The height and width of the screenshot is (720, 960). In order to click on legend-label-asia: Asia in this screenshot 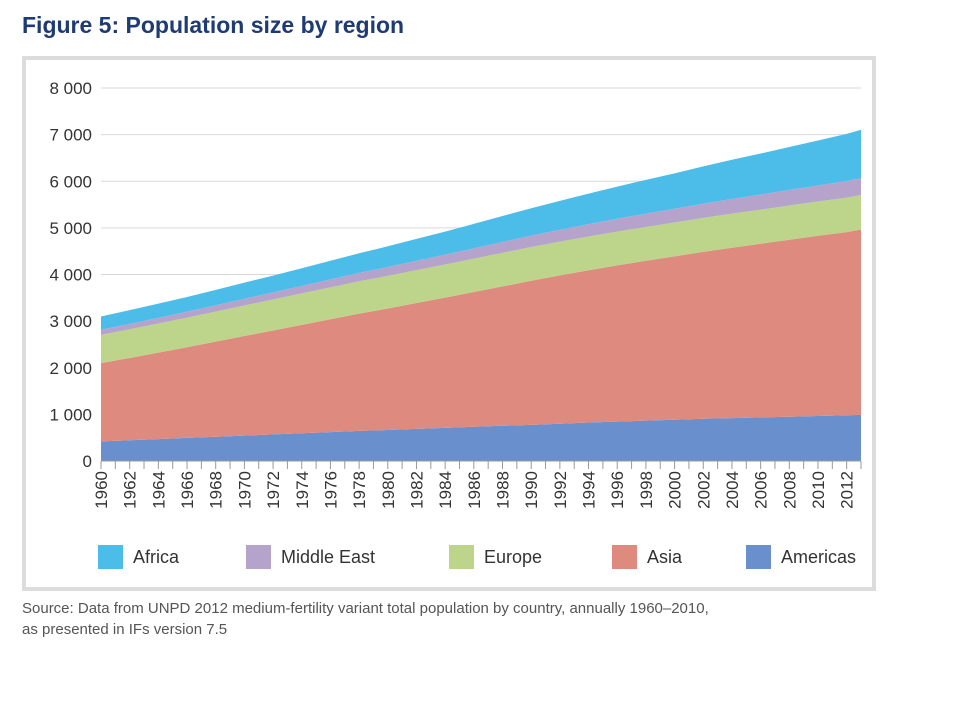, I will do `click(665, 557)`.